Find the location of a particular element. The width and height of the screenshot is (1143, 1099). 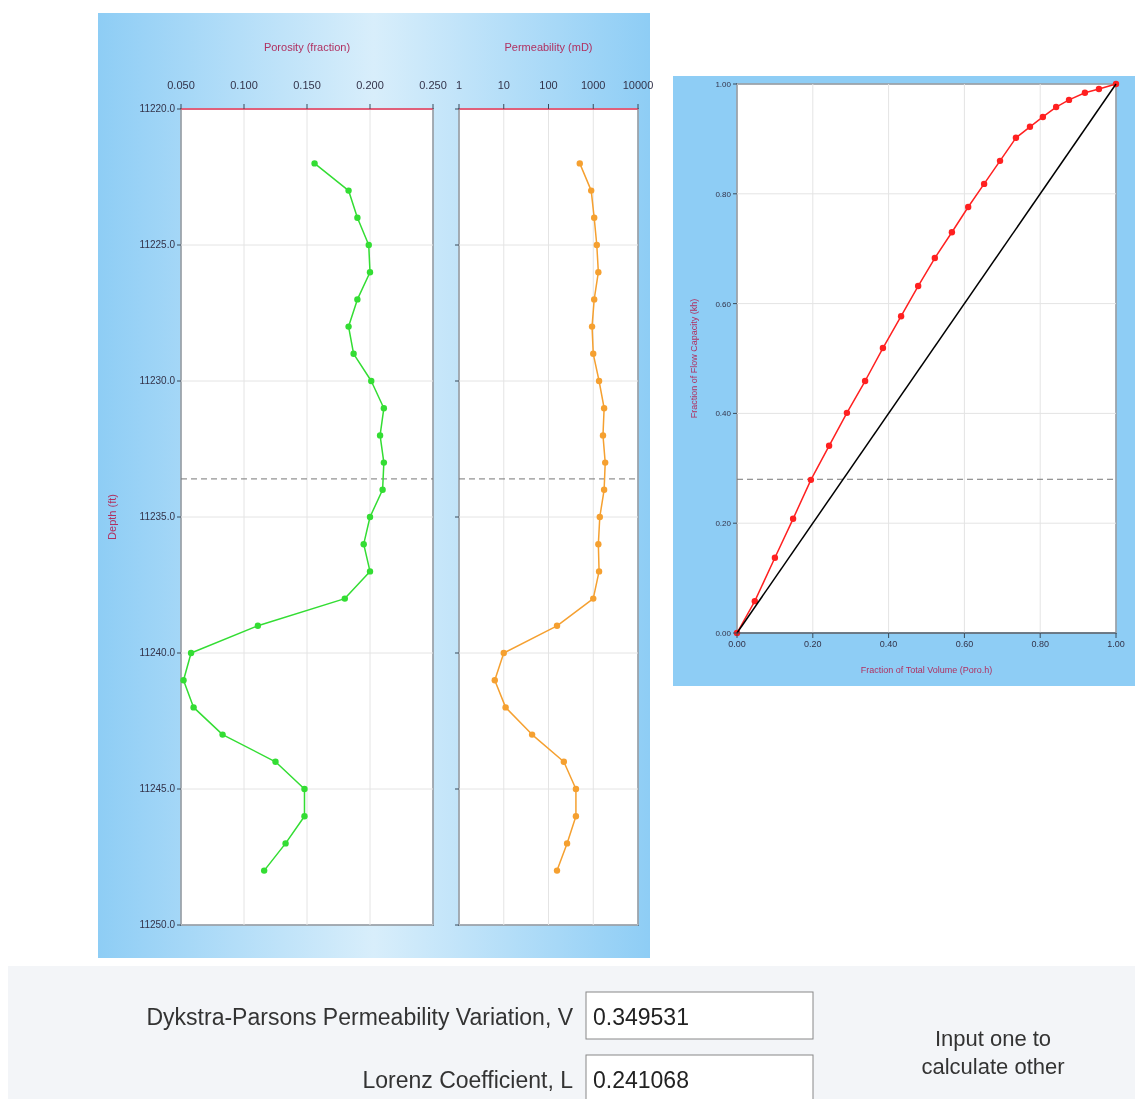

x-axis-title: Fraction of Total Volume (Poro.h) is located at coordinates (926, 670).